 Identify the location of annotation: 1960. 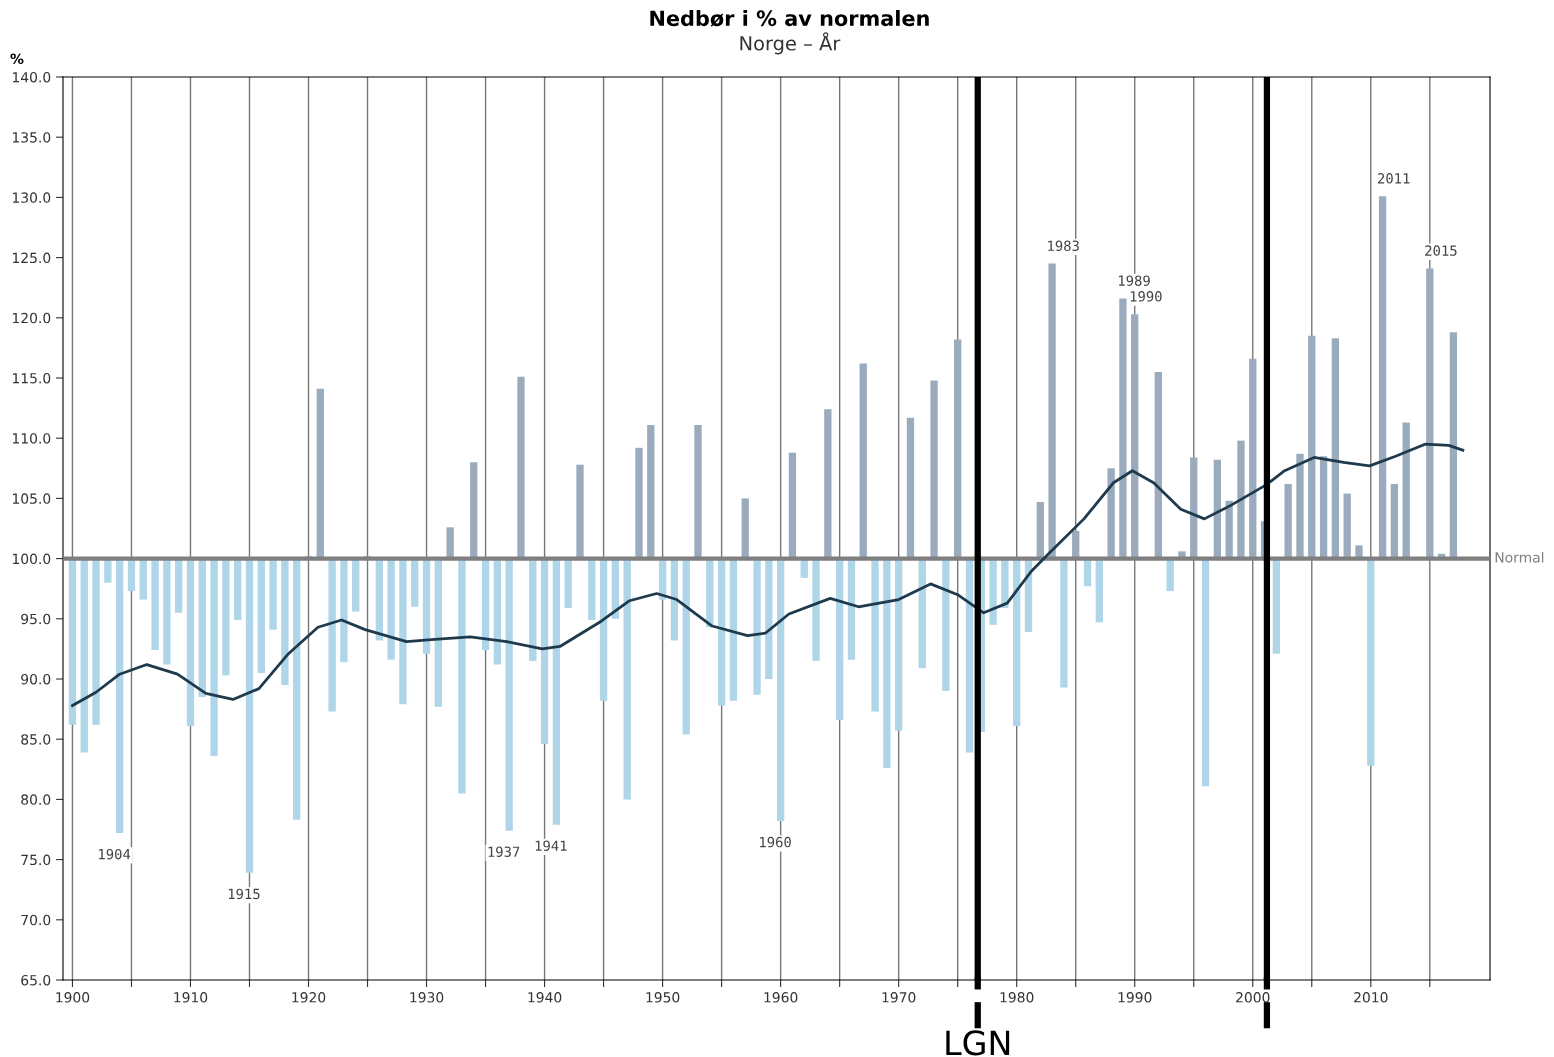
(775, 842).